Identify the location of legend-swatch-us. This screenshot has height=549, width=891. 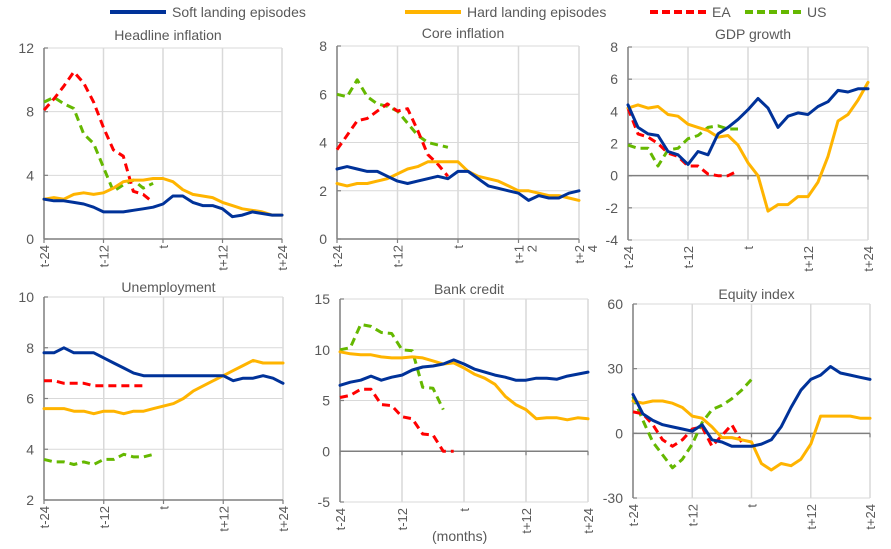
(773, 12).